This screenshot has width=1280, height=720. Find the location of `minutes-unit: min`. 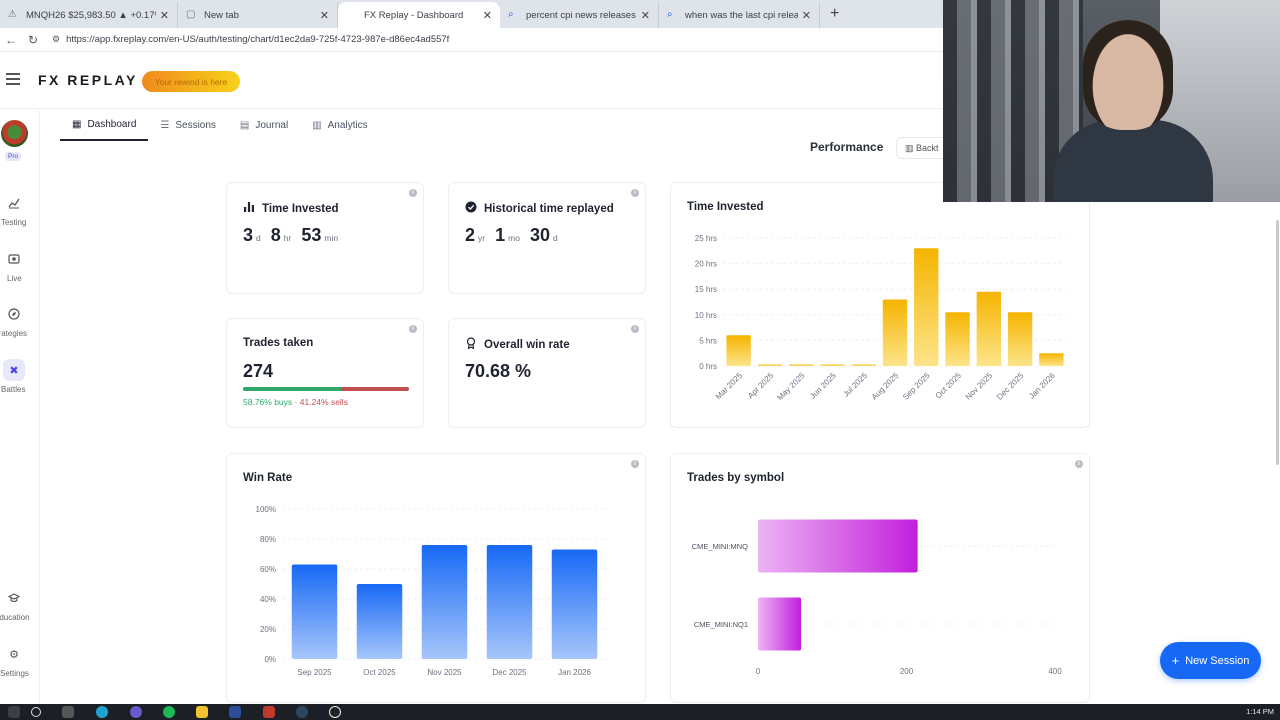

minutes-unit: min is located at coordinates (331, 238).